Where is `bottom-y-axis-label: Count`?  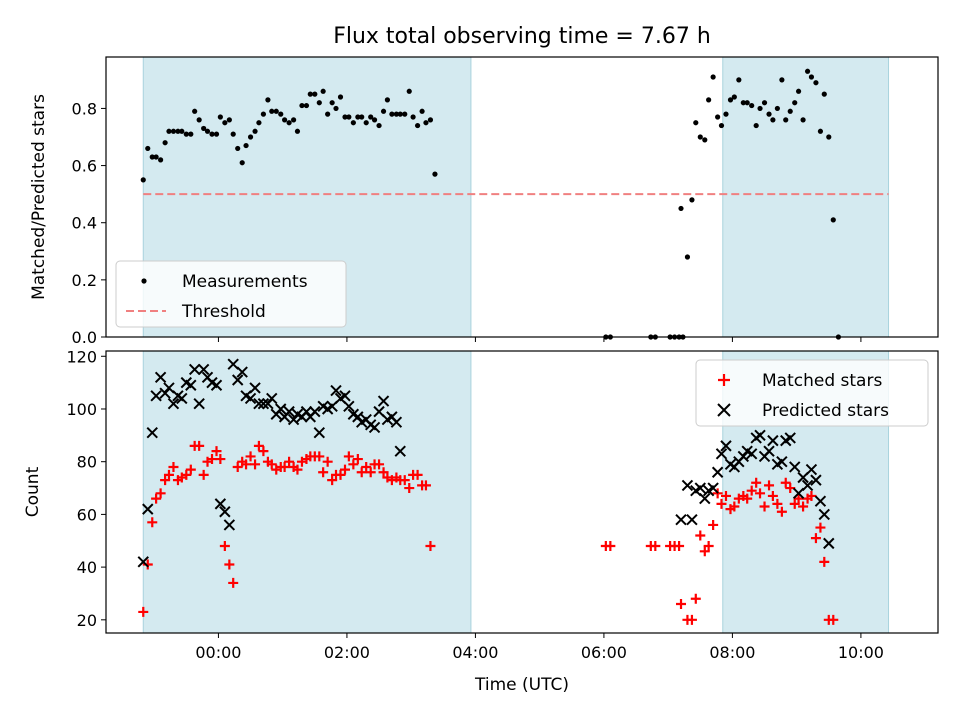
bottom-y-axis-label: Count is located at coordinates (33, 491).